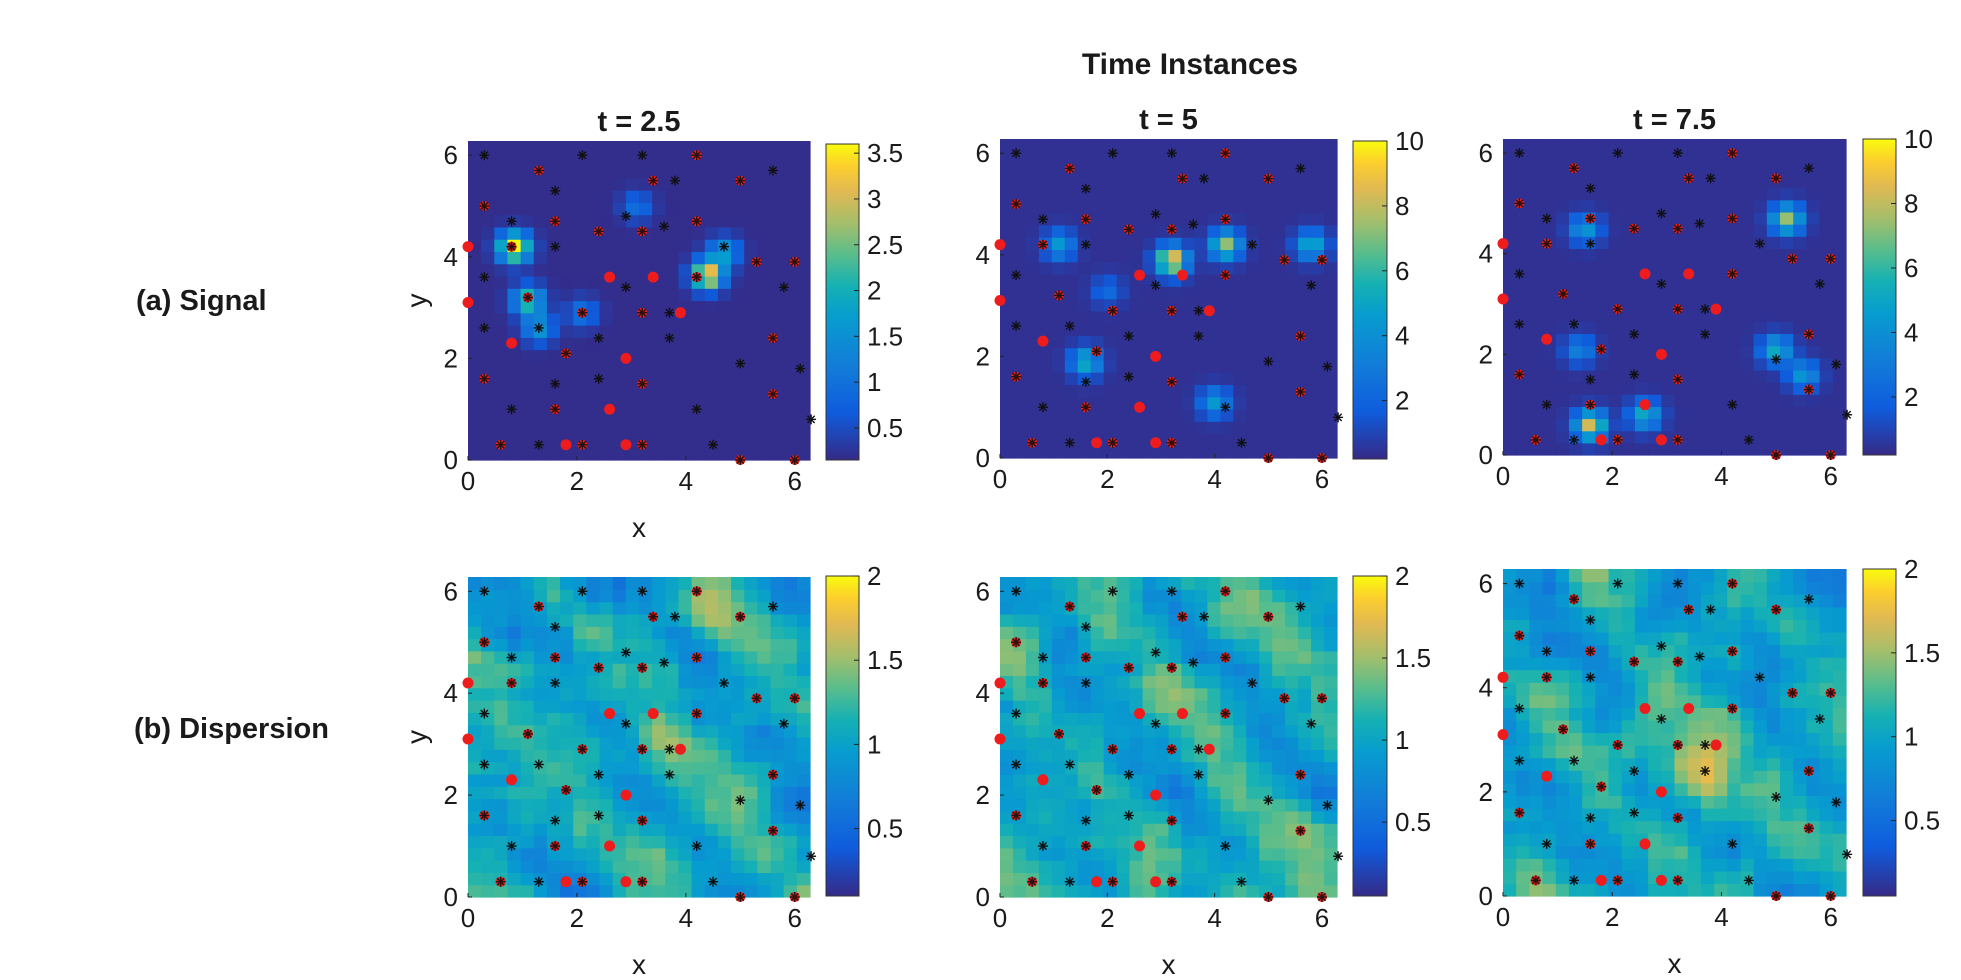  Describe the element at coordinates (686, 481) in the screenshot. I see `x-tick-label: 4` at that location.